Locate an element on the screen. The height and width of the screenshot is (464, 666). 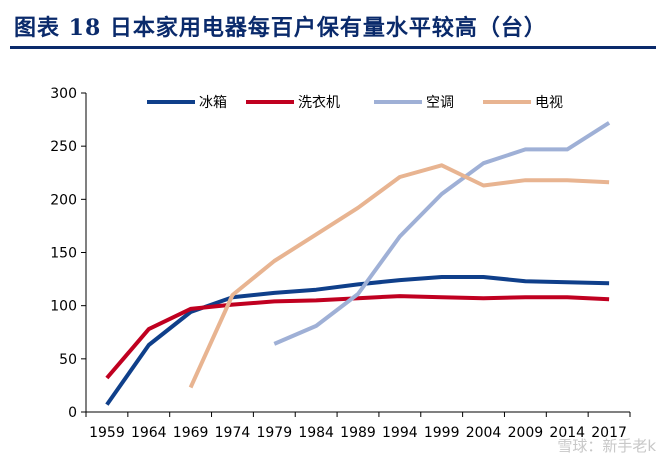
y-tick-label: 150 is located at coordinates (63, 254).